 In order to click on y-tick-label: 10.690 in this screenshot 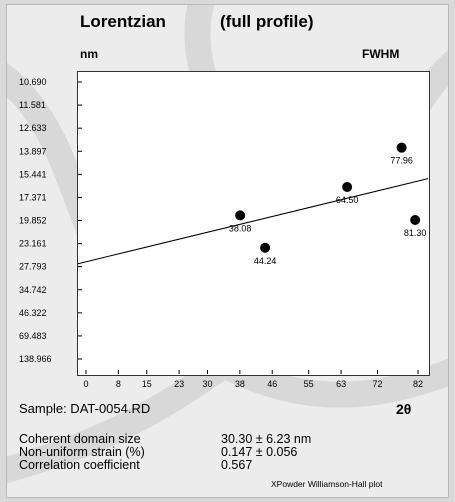, I will do `click(33, 82)`.